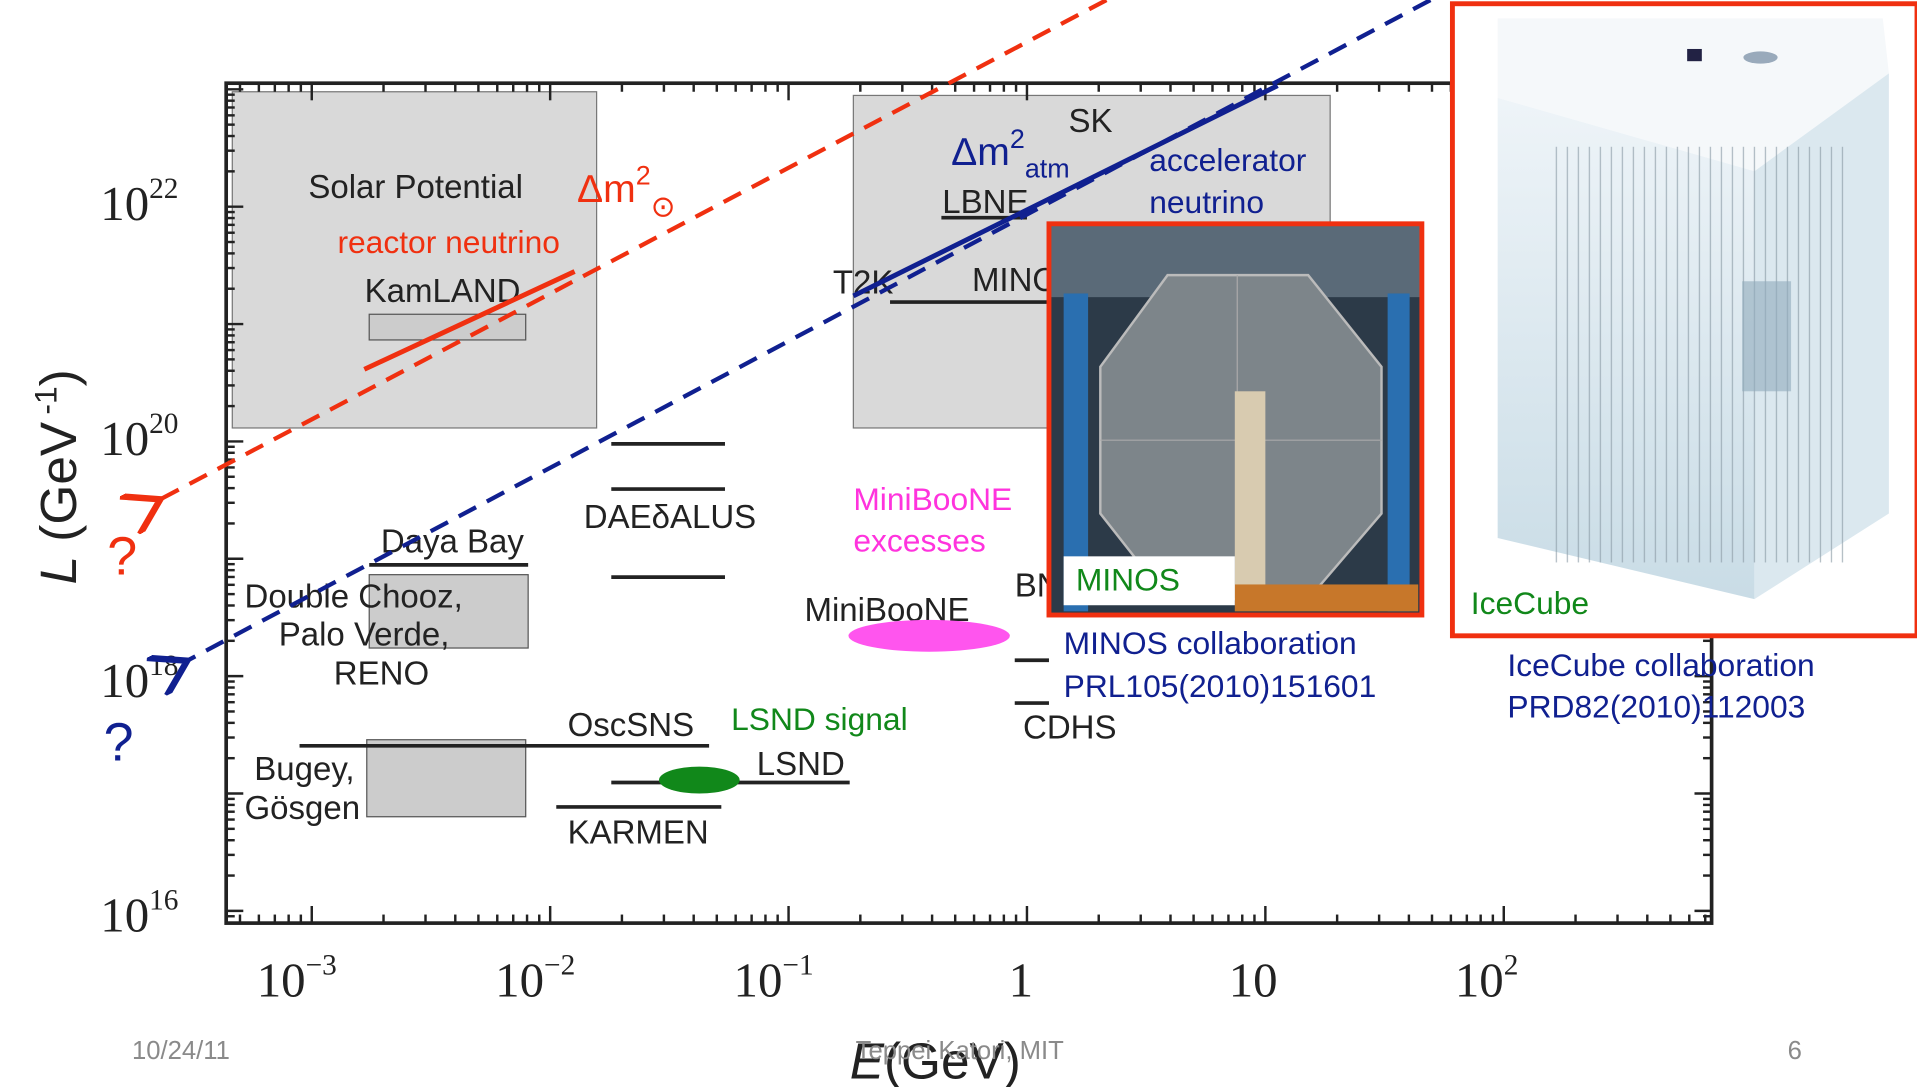 Image resolution: width=1917 pixels, height=1087 pixels. What do you see at coordinates (163, 901) in the screenshot?
I see `shape: 16` at bounding box center [163, 901].